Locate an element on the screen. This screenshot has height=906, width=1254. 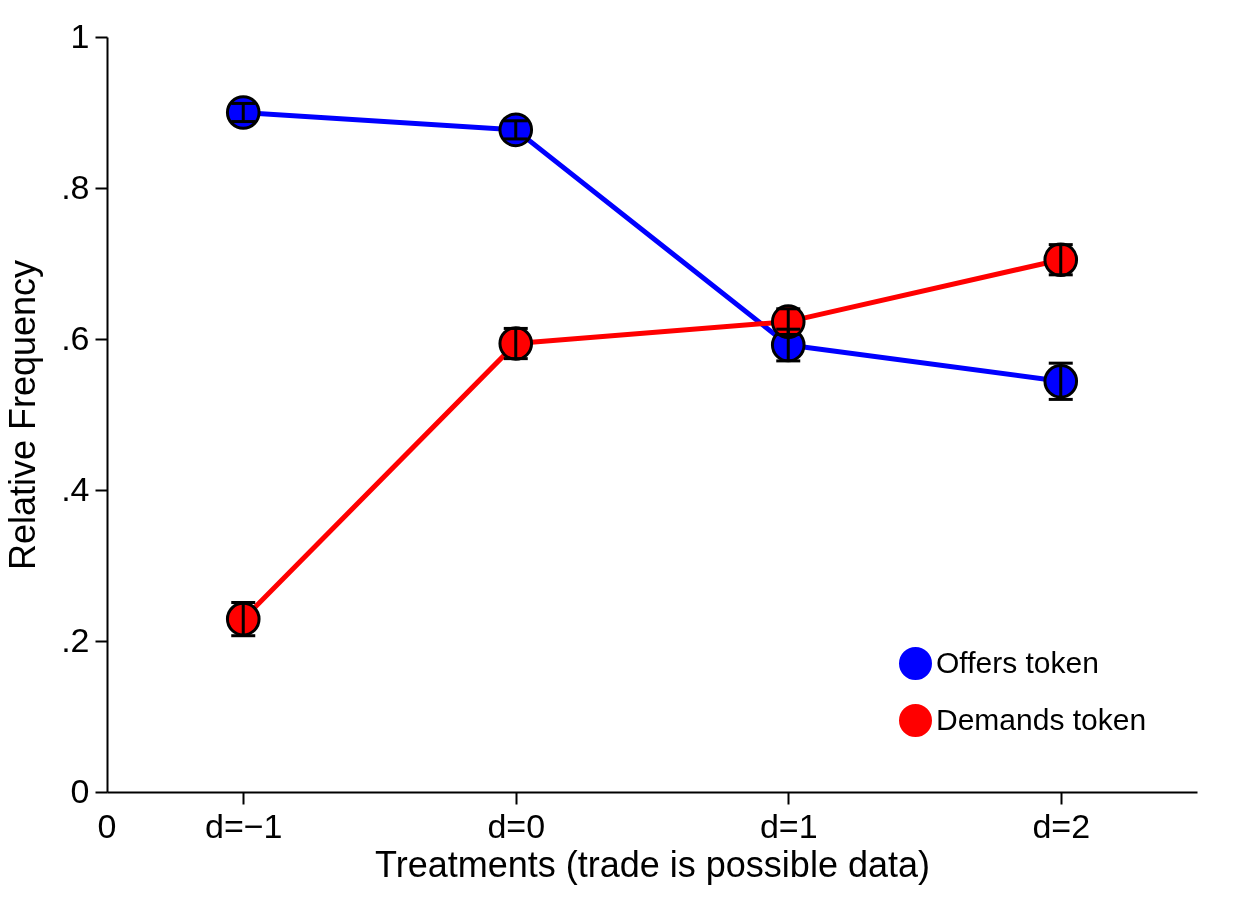
y-tick-label: 0 is located at coordinates (80, 790).